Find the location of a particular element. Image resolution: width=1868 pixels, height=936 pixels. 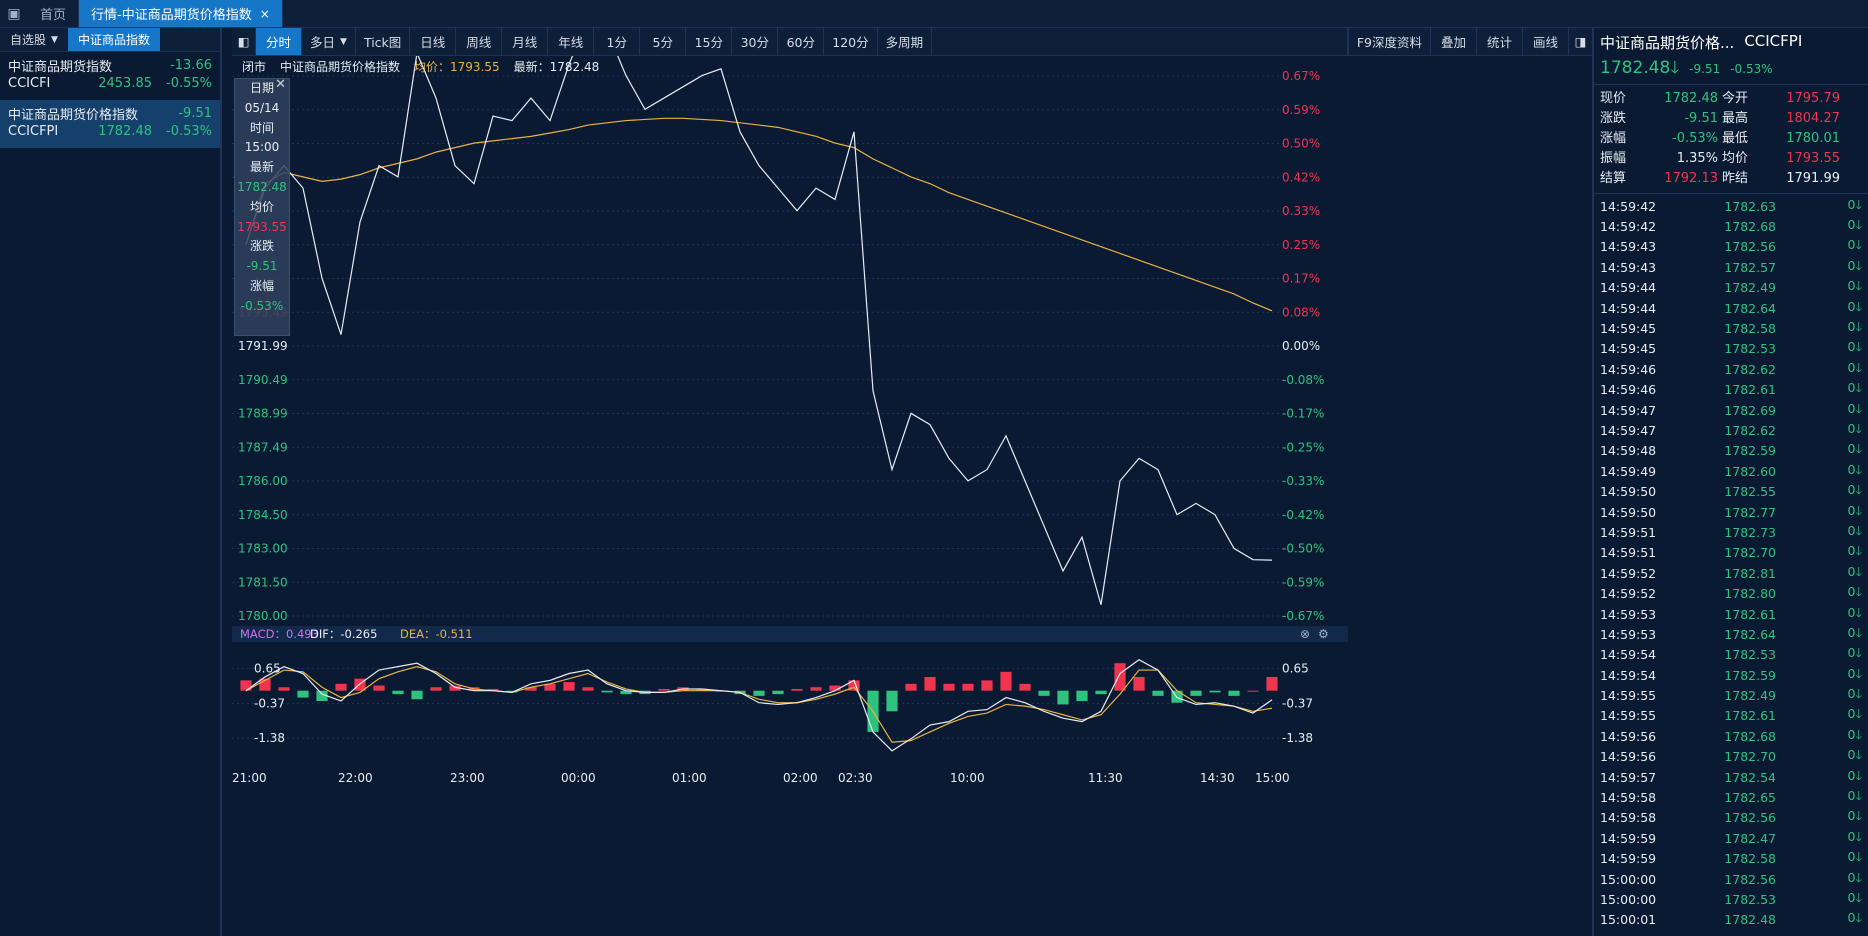

watchlist-item-ccicfi: 中证商品期货指数 -13.66 CCICFI 2453.85 -0.55% is located at coordinates (110, 76).